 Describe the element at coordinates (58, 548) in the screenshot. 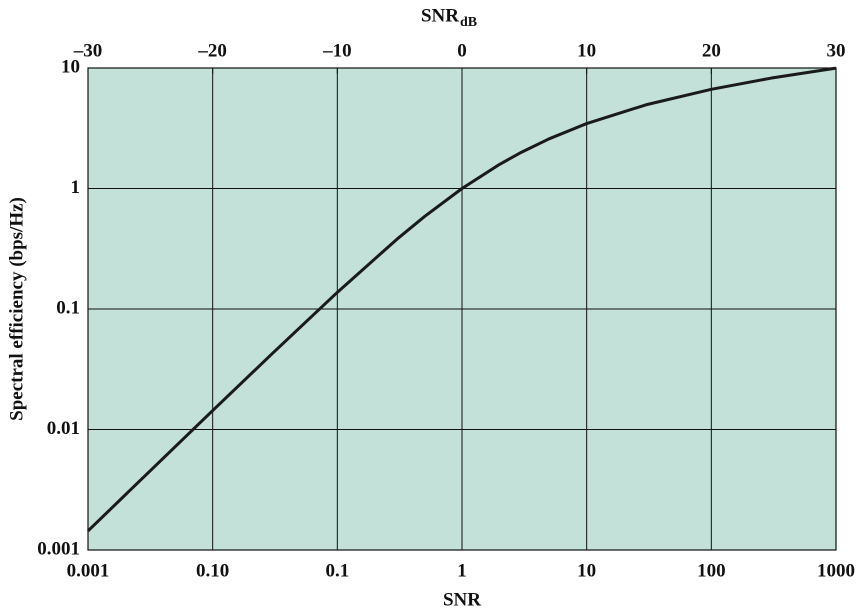

I see `y-tick-label: 0.001` at that location.